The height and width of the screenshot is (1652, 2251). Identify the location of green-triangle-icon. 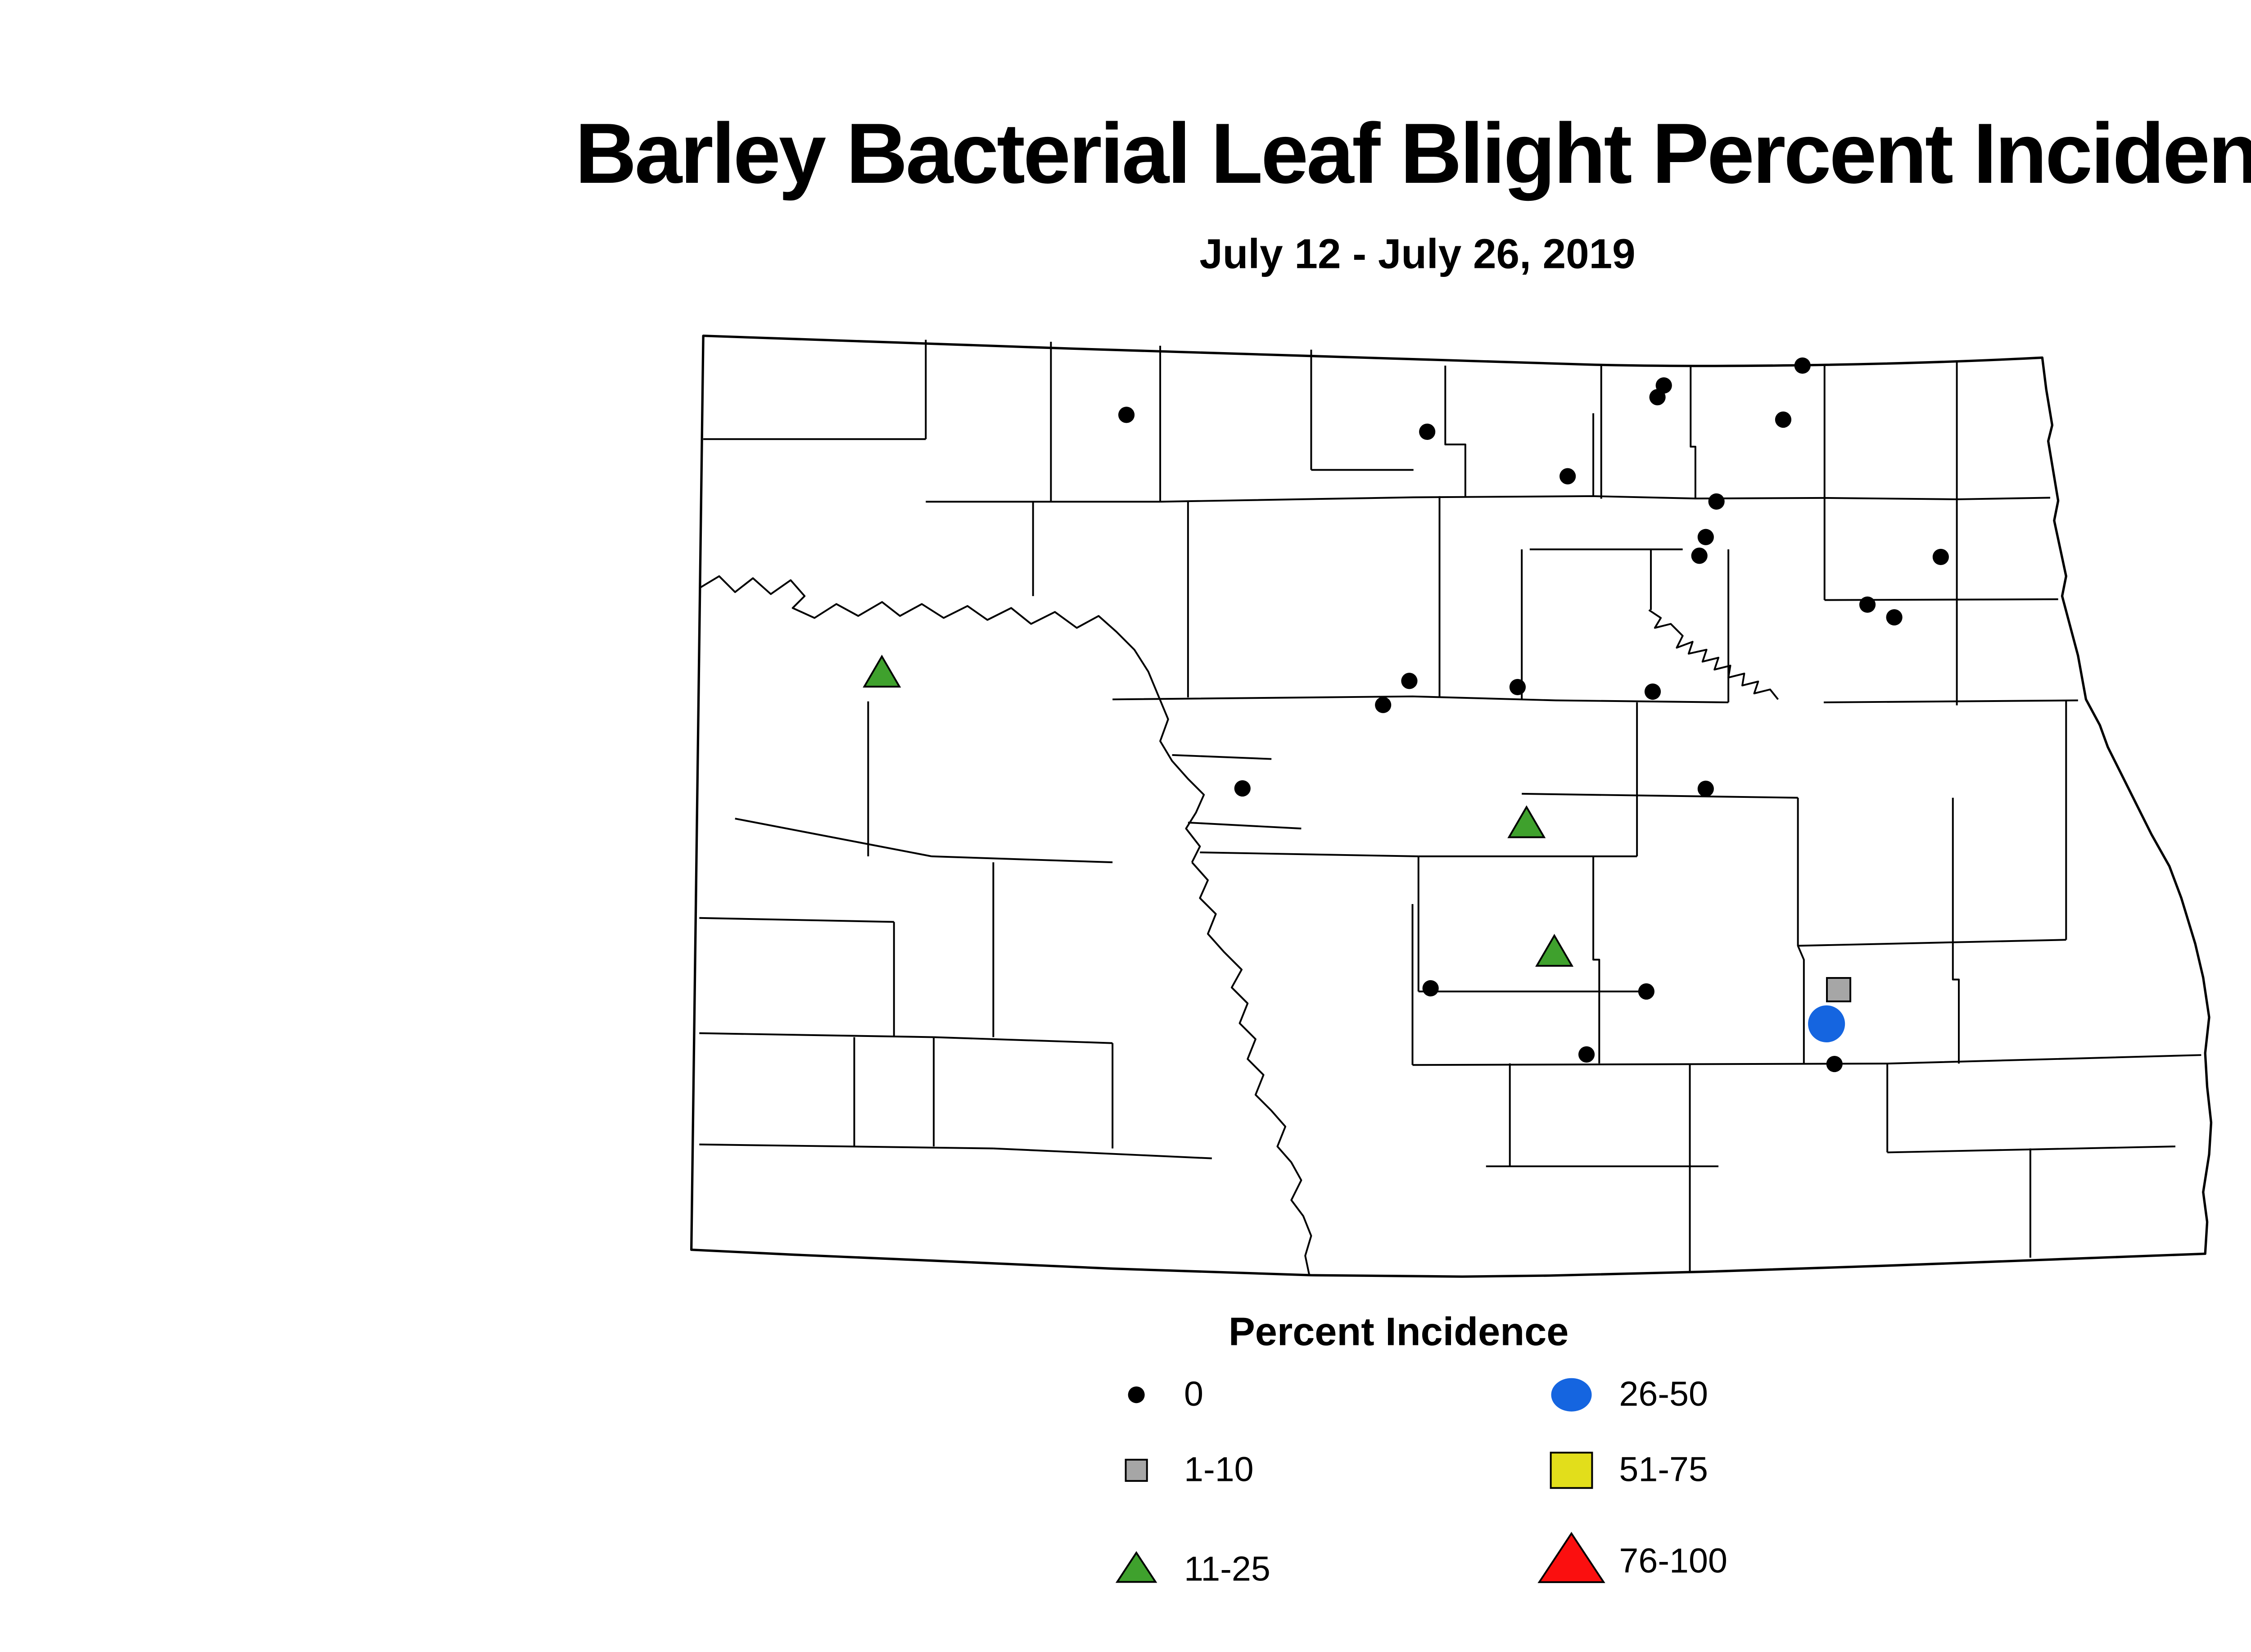
(1136, 1570).